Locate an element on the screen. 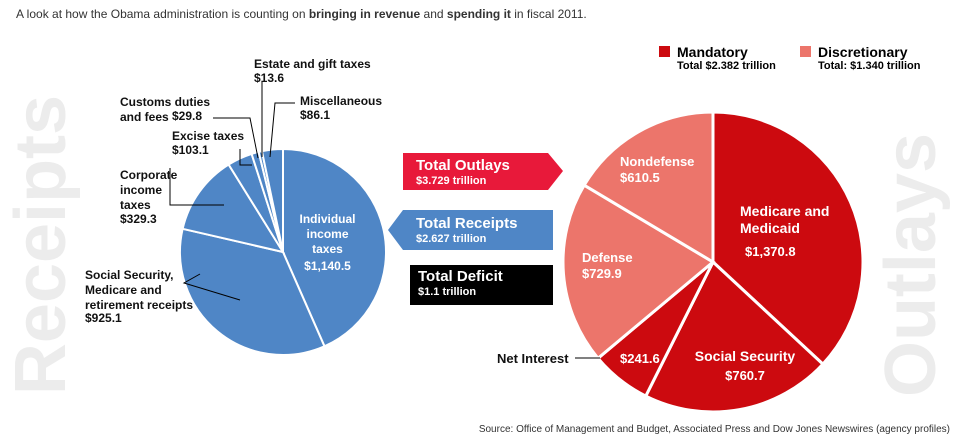  slice-label: Medicare and Medicaid is located at coordinates (785, 219).